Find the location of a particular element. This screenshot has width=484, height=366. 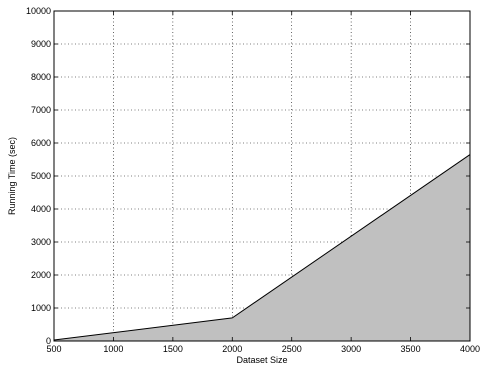

x-tick-label-4000: 4000 is located at coordinates (470, 349).